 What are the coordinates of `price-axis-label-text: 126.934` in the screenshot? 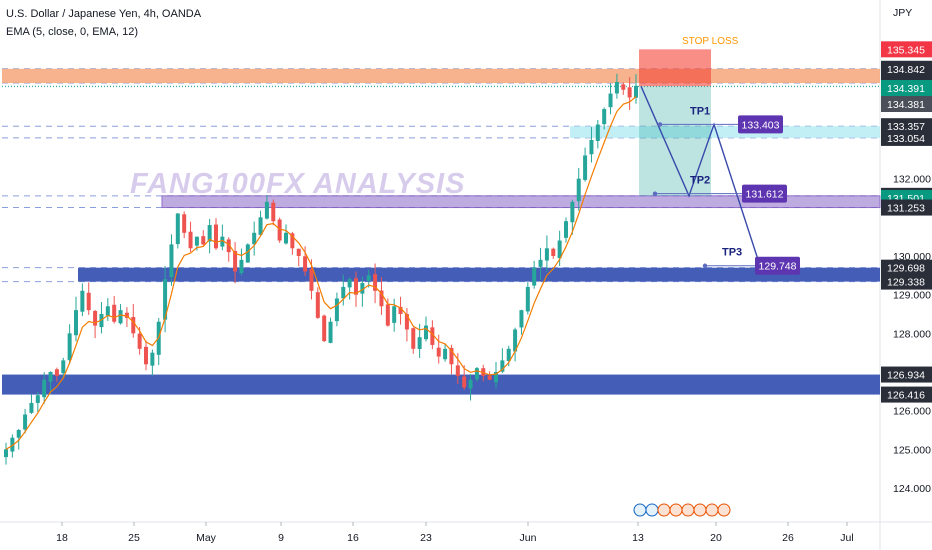 It's located at (906, 376).